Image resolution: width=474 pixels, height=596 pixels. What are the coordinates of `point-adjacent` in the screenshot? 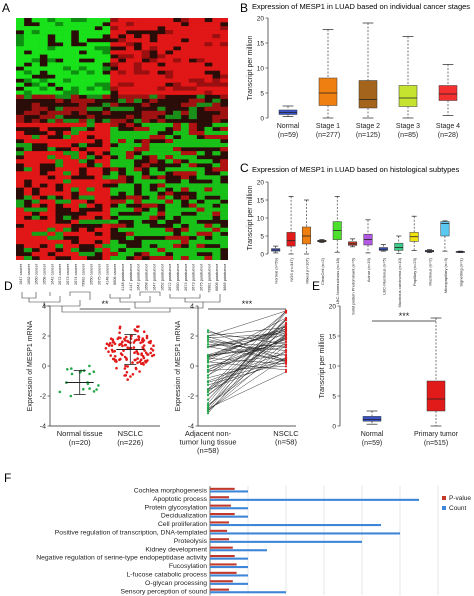 It's located at (208, 372).